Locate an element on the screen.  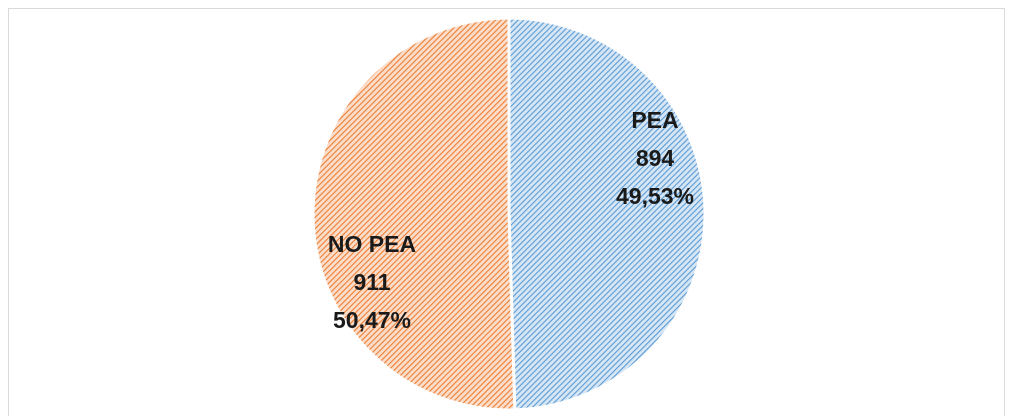
slice-percentage-label: 49,53% is located at coordinates (655, 196).